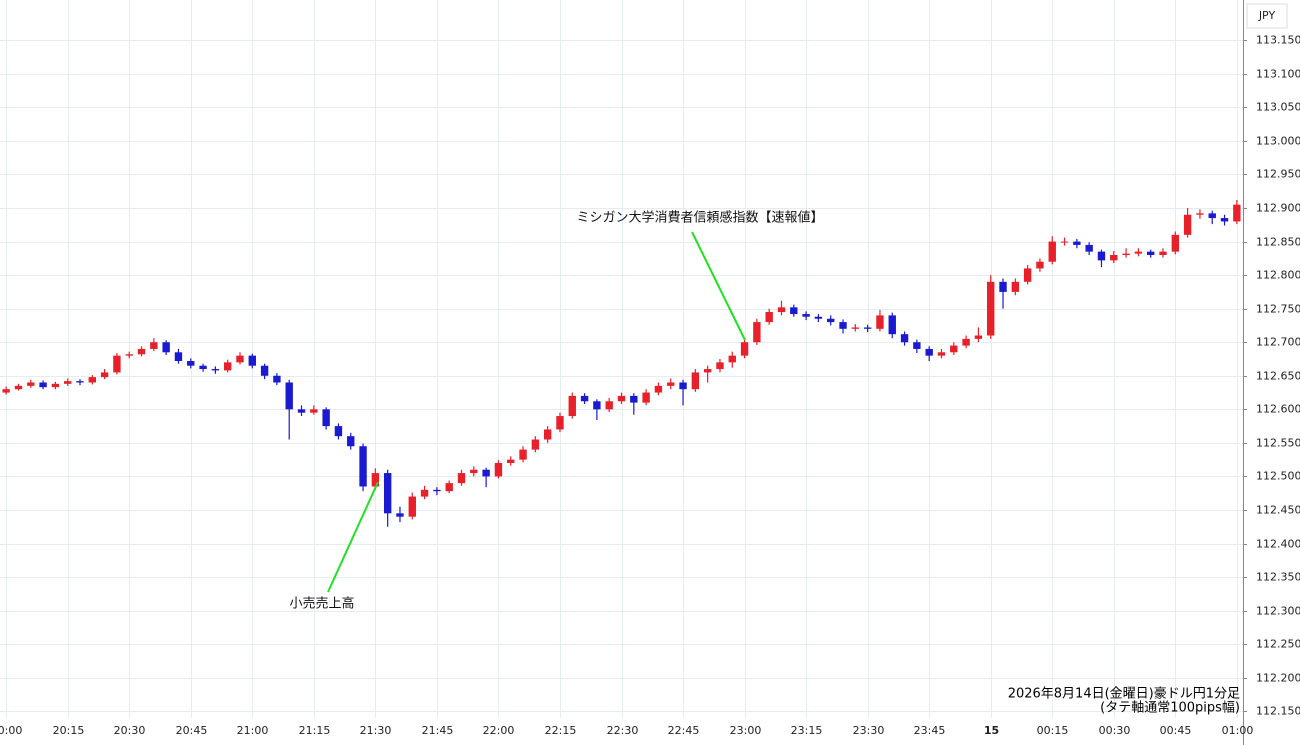 The height and width of the screenshot is (745, 1300). Describe the element at coordinates (1176, 730) in the screenshot. I see `x-tick-label: 00:45` at that location.